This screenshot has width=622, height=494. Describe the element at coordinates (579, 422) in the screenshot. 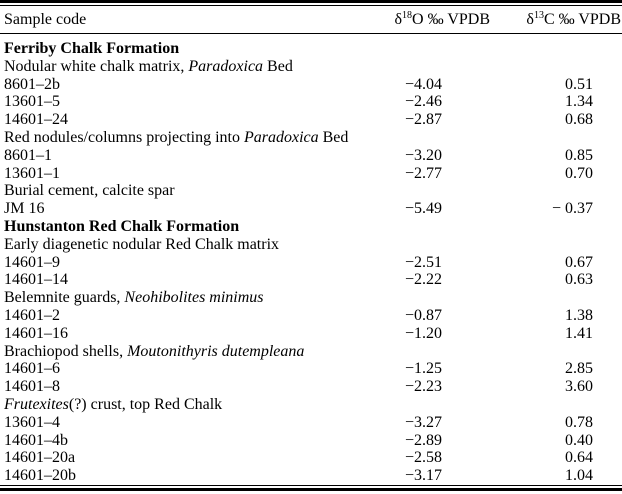

I see `d13c-value-cell: 0.78` at that location.